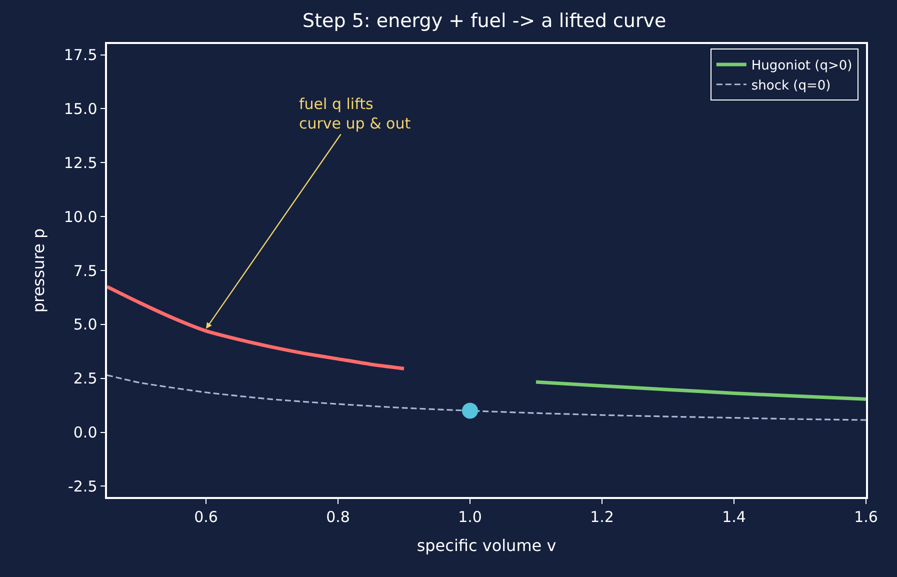 The height and width of the screenshot is (577, 897). What do you see at coordinates (85, 379) in the screenshot?
I see `y-tick-label: 2.5` at bounding box center [85, 379].